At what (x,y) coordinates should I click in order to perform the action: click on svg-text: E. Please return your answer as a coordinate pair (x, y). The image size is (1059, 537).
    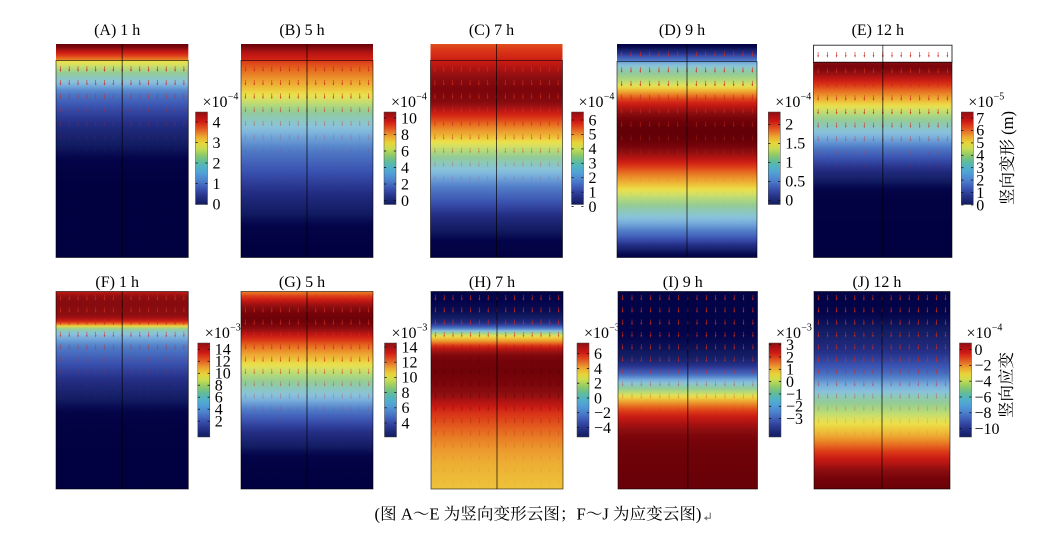
    Looking at the image, I should click on (434, 514).